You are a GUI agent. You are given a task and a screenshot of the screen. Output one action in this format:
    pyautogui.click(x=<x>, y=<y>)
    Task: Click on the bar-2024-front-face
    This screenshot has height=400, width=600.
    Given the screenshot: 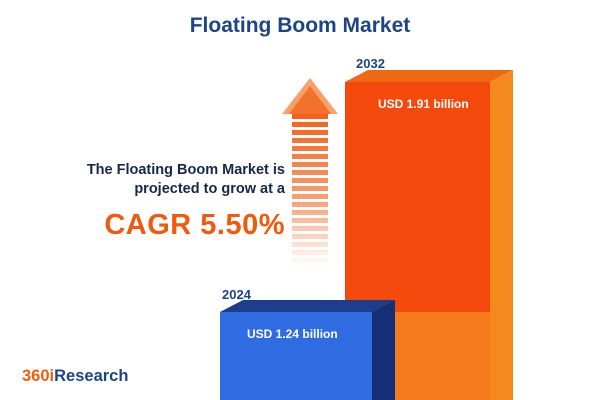 What is the action you would take?
    pyautogui.click(x=296, y=356)
    